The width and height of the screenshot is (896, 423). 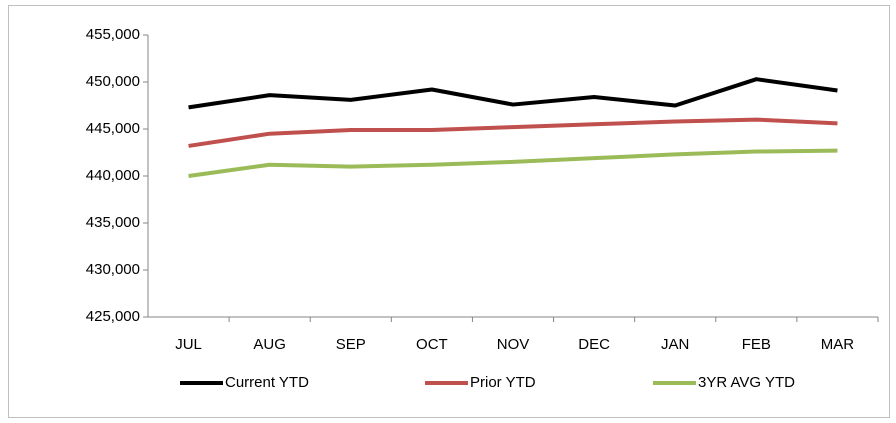 What do you see at coordinates (432, 344) in the screenshot?
I see `x-tick-label: OCT` at bounding box center [432, 344].